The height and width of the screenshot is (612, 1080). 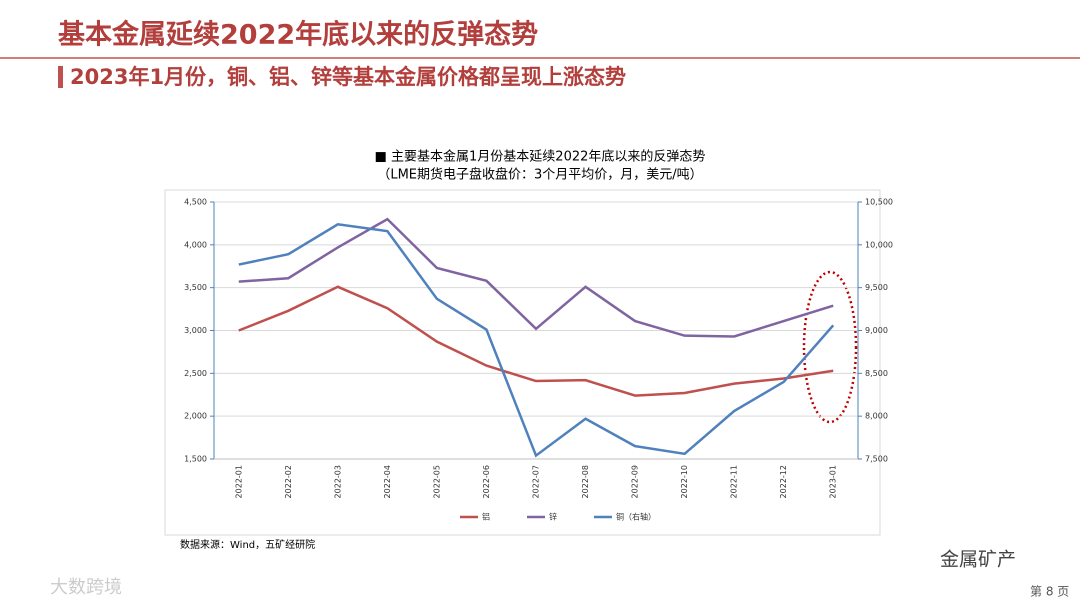 What do you see at coordinates (876, 459) in the screenshot?
I see `y2-tick-label: 7,500` at bounding box center [876, 459].